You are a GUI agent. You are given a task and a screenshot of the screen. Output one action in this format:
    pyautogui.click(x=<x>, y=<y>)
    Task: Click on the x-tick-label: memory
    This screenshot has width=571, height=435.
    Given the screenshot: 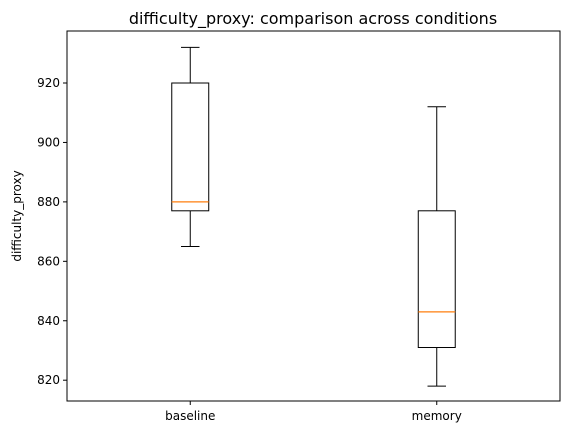 What is the action you would take?
    pyautogui.click(x=437, y=416)
    